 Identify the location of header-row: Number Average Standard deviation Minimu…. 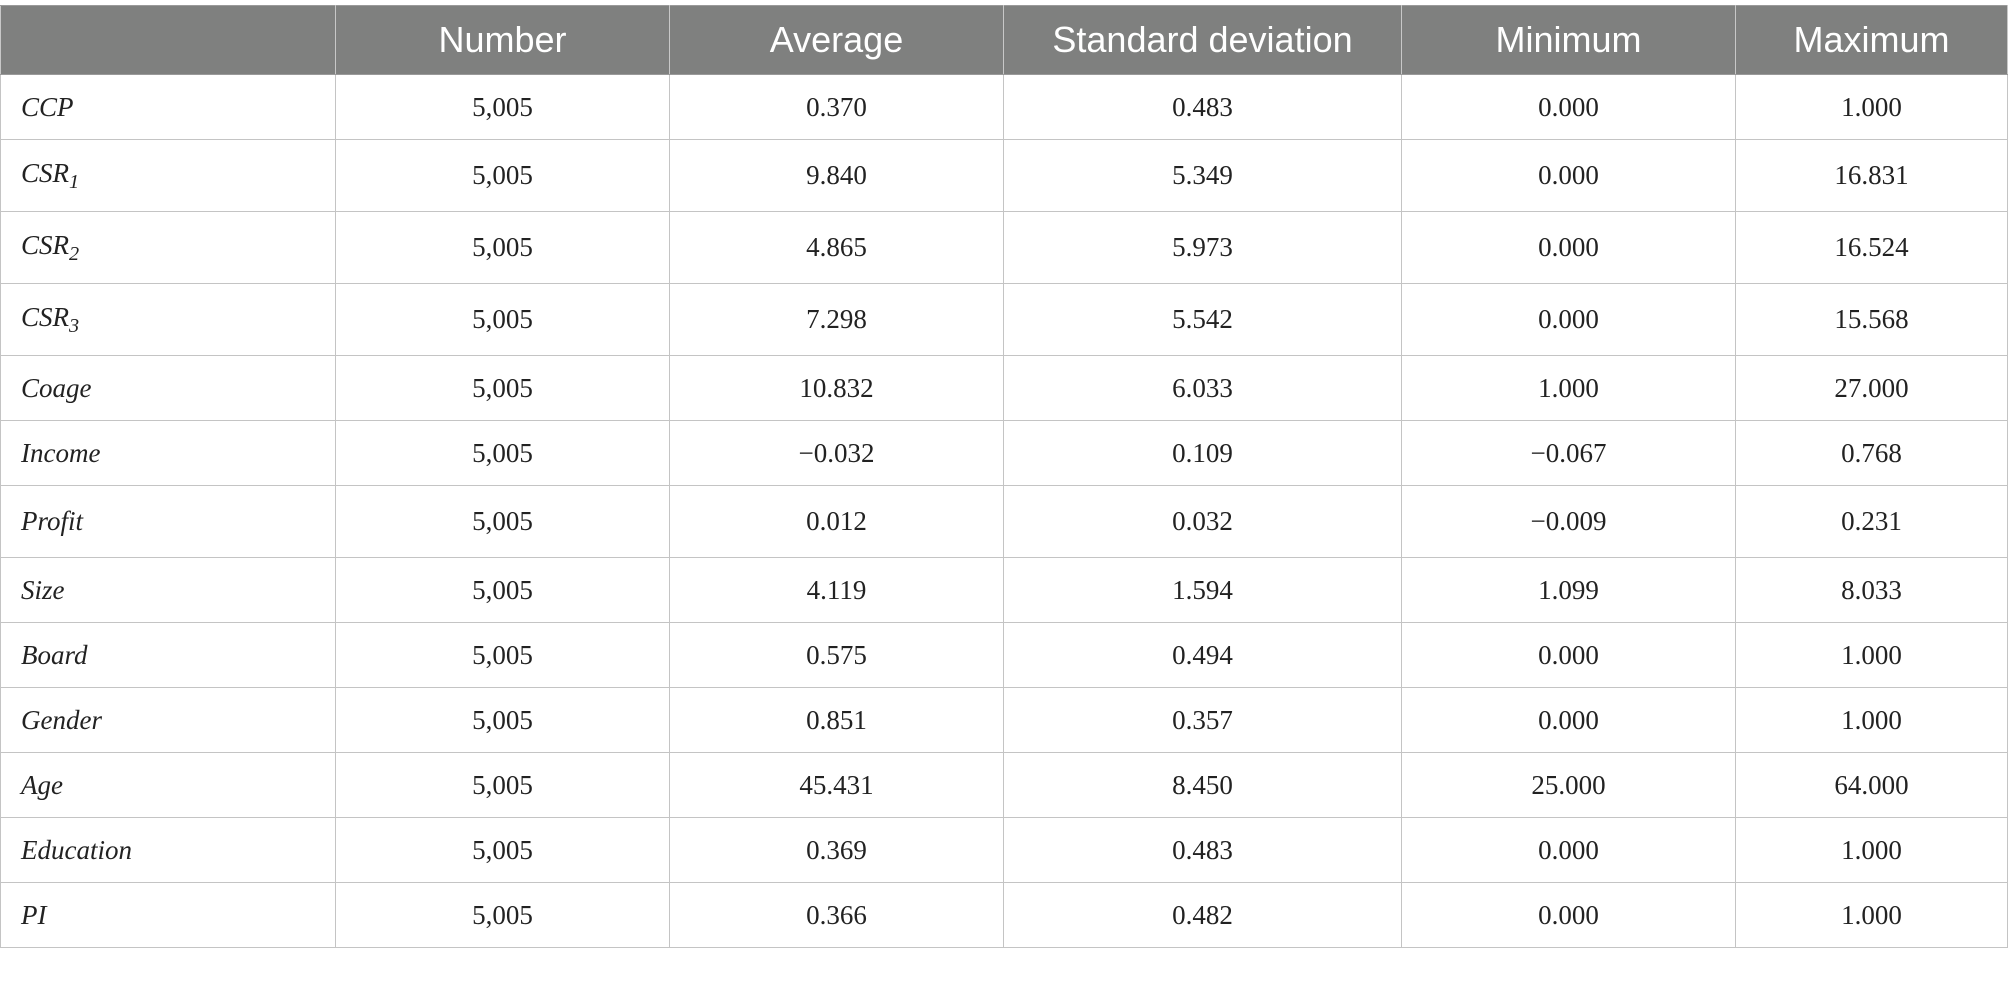
(1004, 40).